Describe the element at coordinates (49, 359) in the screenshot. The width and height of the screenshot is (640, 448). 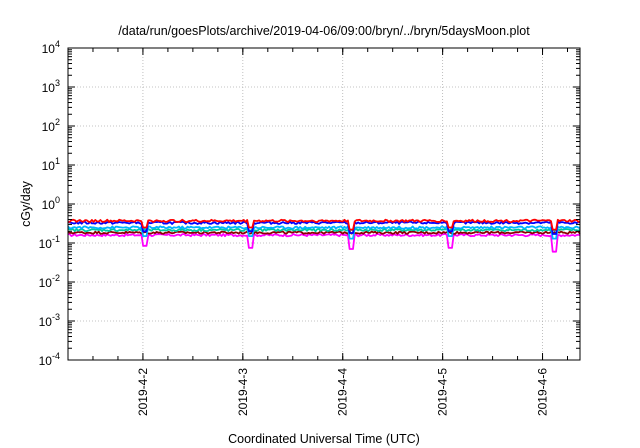
I see `y-tick-label: 10⁻⁴` at that location.